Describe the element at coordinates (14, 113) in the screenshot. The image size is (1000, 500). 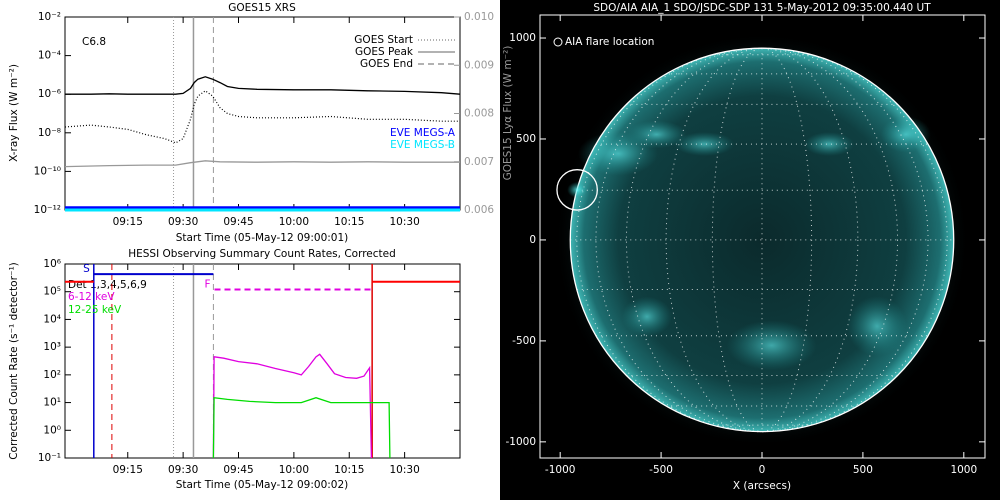
I see `y-axis-label: X-ray Flux (W m⁻²)` at that location.